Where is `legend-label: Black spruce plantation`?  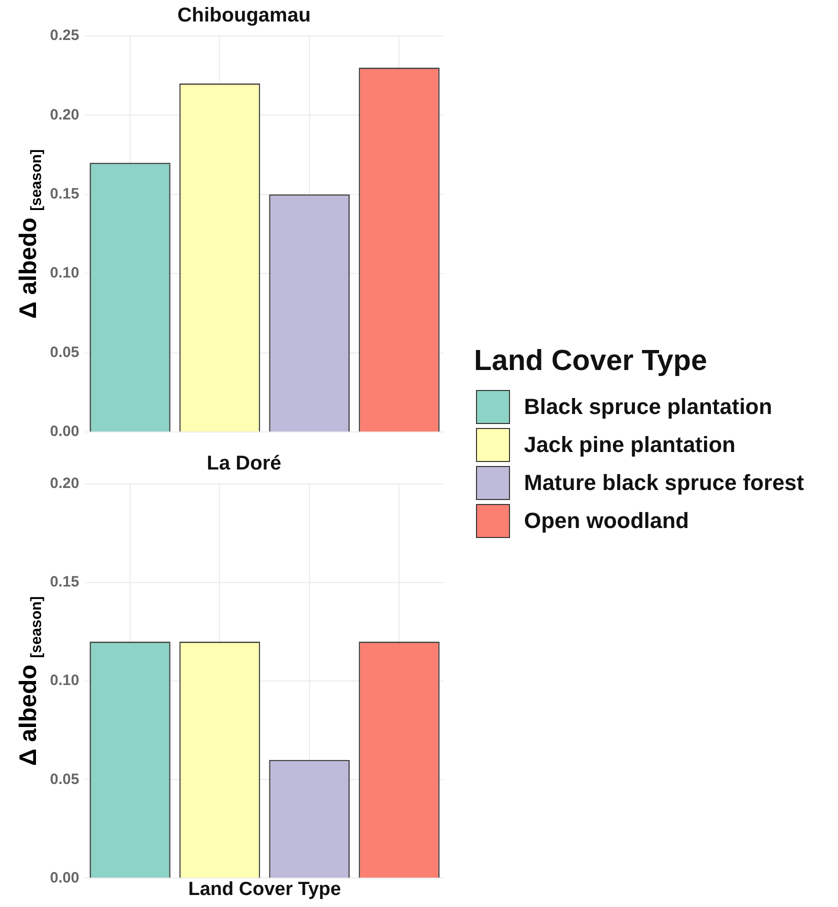 legend-label: Black spruce plantation is located at coordinates (648, 407).